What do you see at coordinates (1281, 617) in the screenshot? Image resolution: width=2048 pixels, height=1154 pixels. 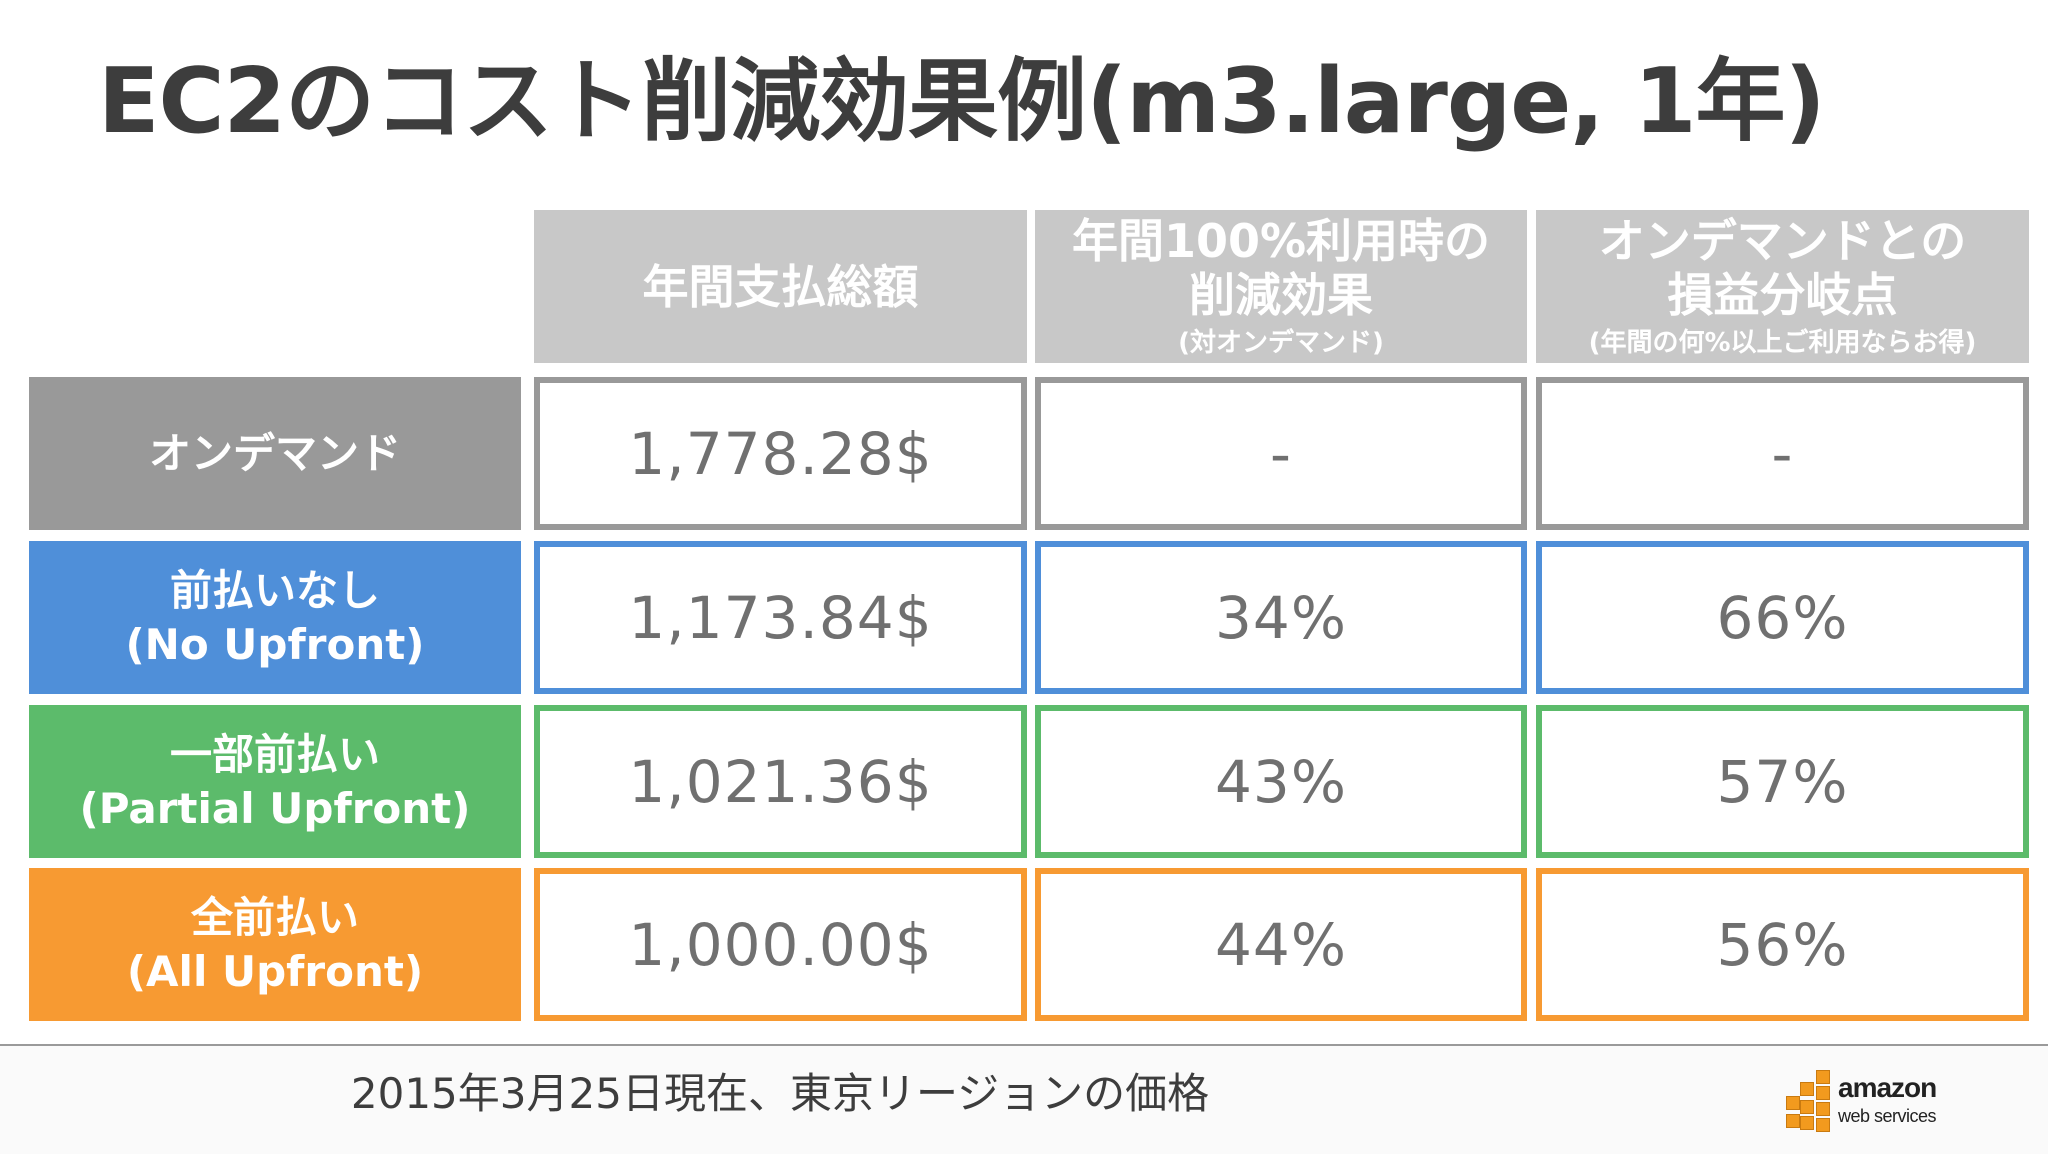 I see `table-cell: 34%` at bounding box center [1281, 617].